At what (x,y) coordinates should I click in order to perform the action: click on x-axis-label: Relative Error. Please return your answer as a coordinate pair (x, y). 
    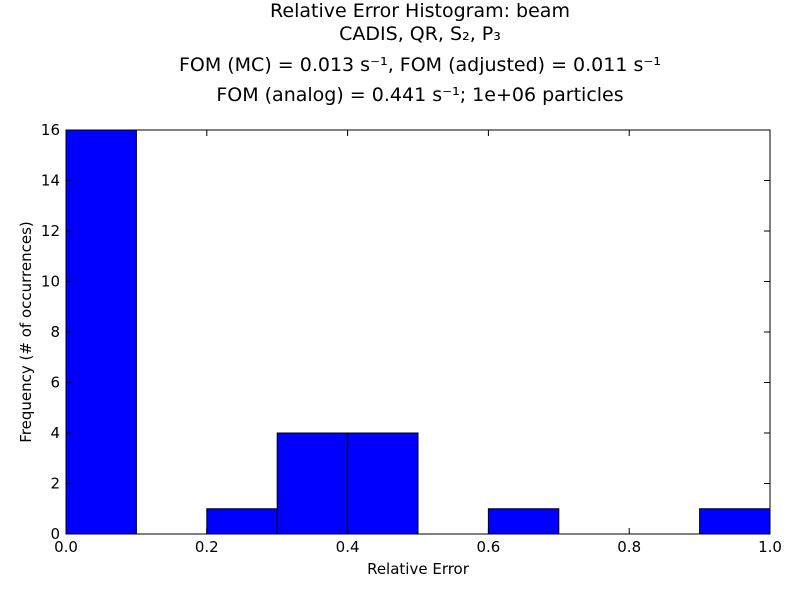
    Looking at the image, I should click on (418, 569).